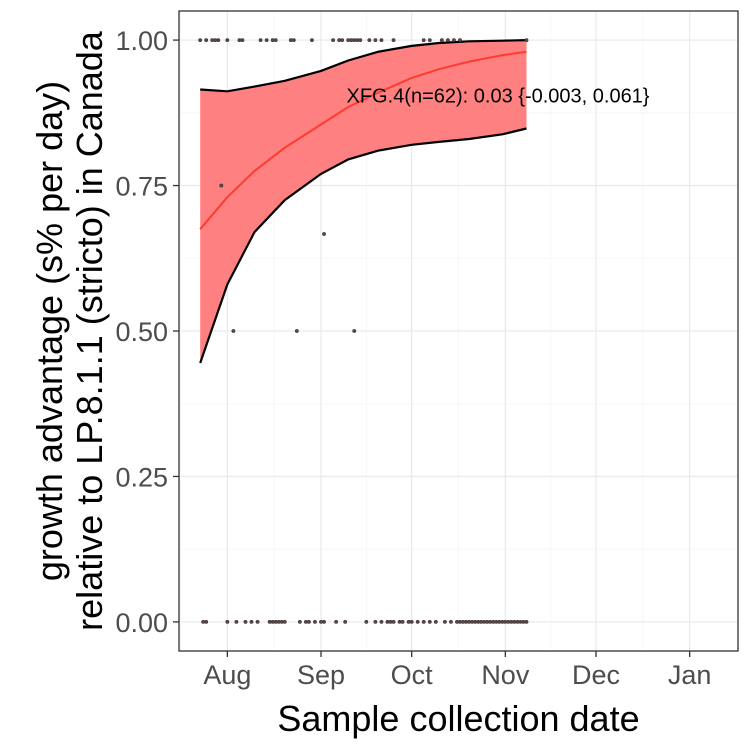 This screenshot has width=750, height=750. I want to click on x-tick-label: Nov, so click(505, 675).